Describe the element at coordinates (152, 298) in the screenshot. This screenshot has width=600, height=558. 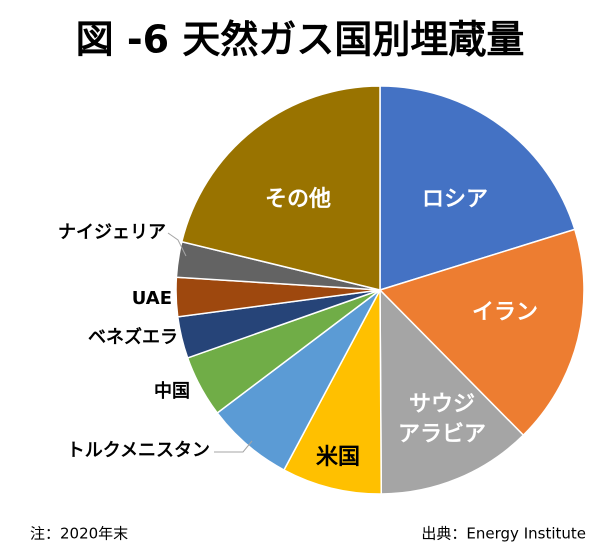
I see `slice-label: UAE` at that location.